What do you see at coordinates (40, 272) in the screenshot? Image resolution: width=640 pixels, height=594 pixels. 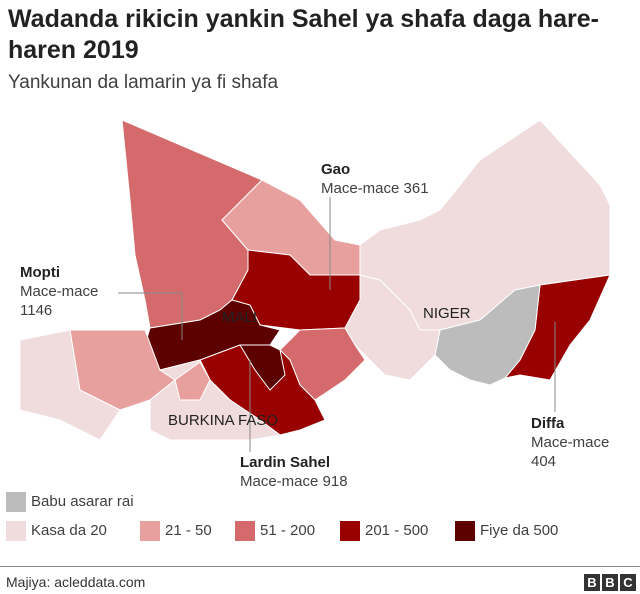 I see `callout-name: Mopti` at bounding box center [40, 272].